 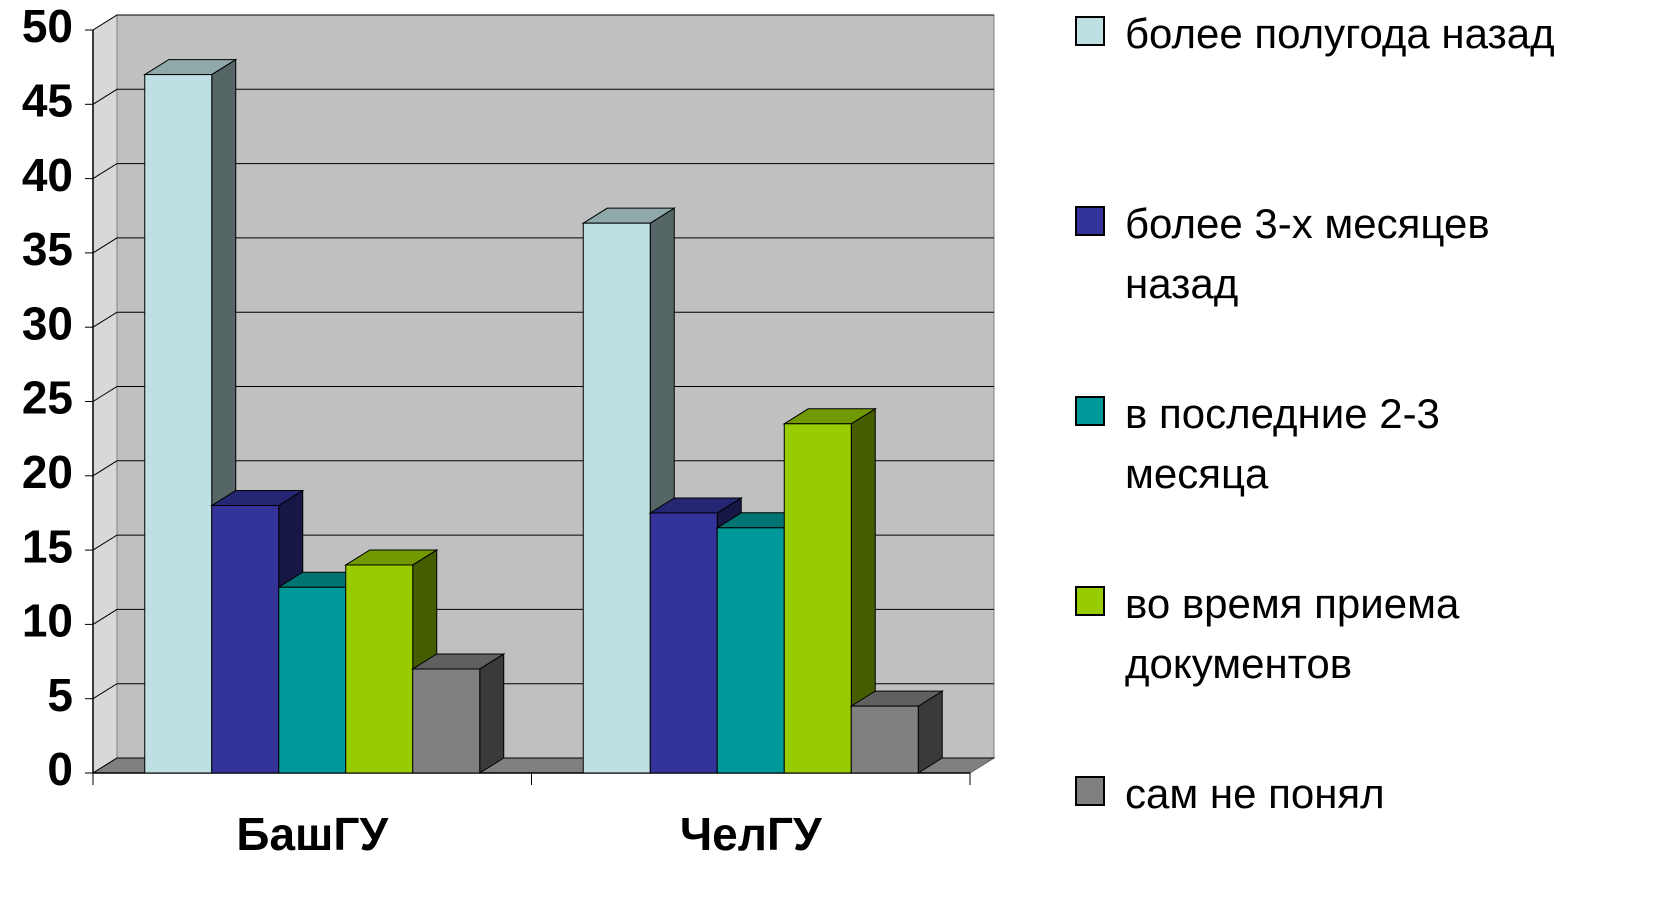 What do you see at coordinates (47, 175) in the screenshot?
I see `y-tick-label: 40` at bounding box center [47, 175].